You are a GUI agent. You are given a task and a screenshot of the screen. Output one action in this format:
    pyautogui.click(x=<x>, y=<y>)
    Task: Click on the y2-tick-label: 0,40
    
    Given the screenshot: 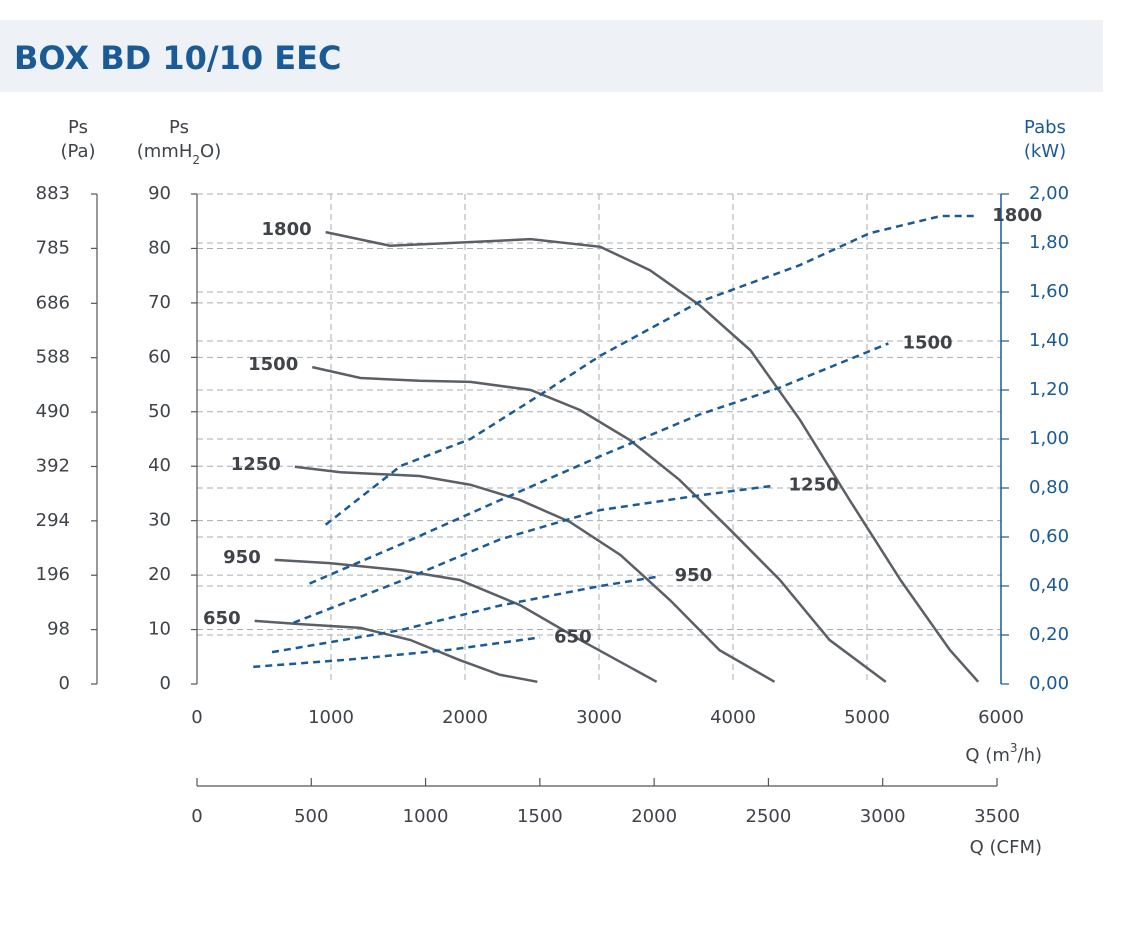 What is the action you would take?
    pyautogui.click(x=1049, y=585)
    